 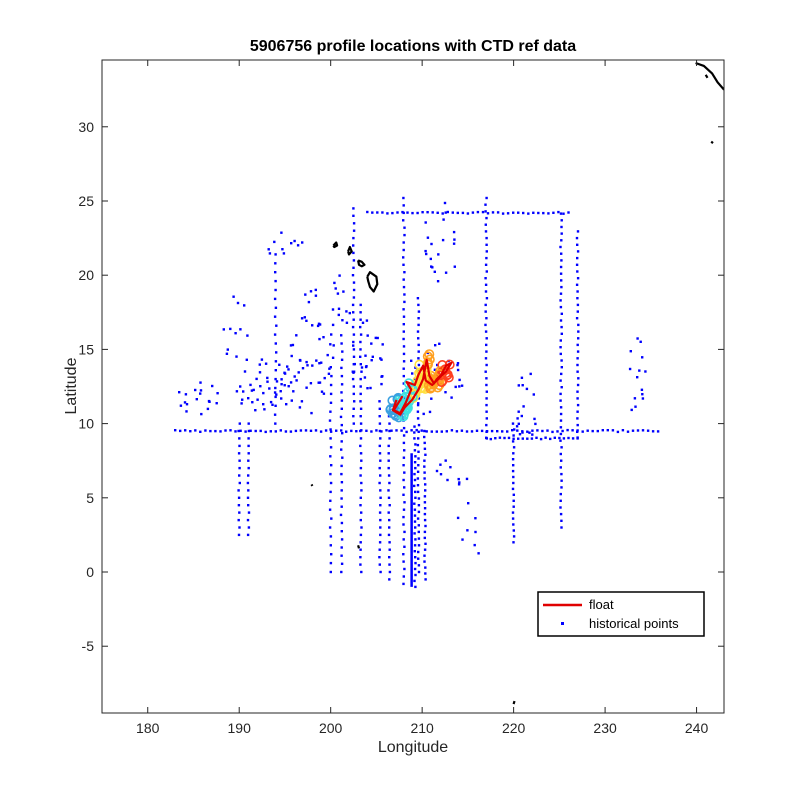 I want to click on x-tick-label: 220, so click(x=514, y=728).